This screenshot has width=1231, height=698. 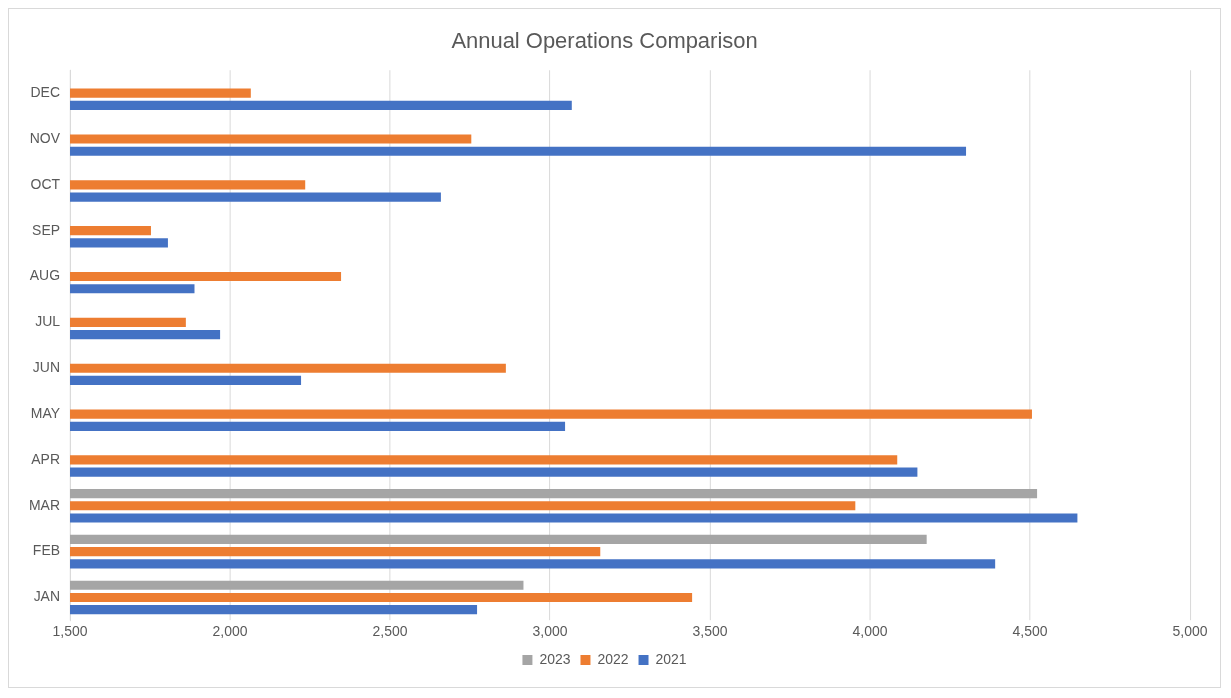 I want to click on y-tick-label: JAN, so click(x=47, y=596).